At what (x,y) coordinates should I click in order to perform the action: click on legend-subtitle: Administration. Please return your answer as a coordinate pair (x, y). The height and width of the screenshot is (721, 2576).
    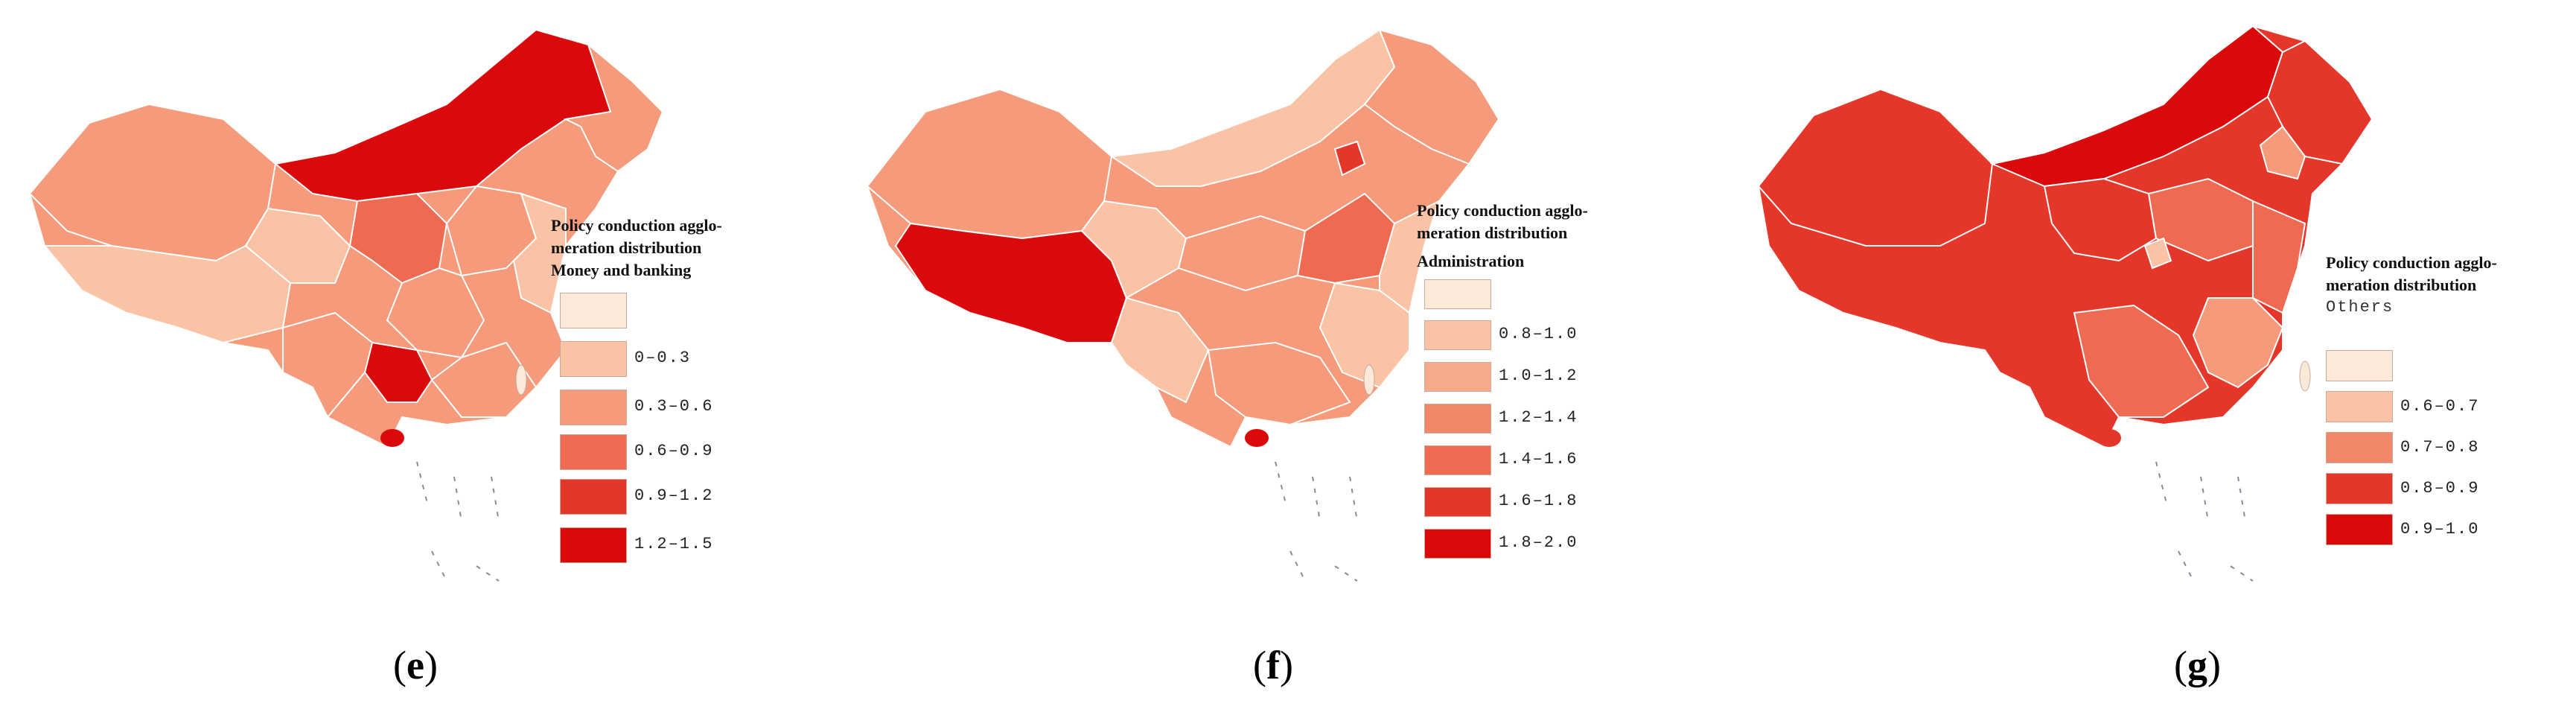
    Looking at the image, I should click on (1471, 261).